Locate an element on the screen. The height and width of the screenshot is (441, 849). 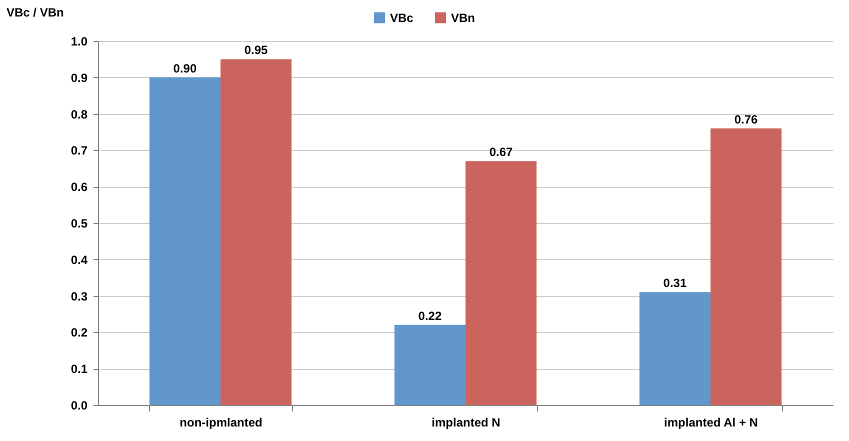
y-tick-label: 0.4 is located at coordinates (79, 259).